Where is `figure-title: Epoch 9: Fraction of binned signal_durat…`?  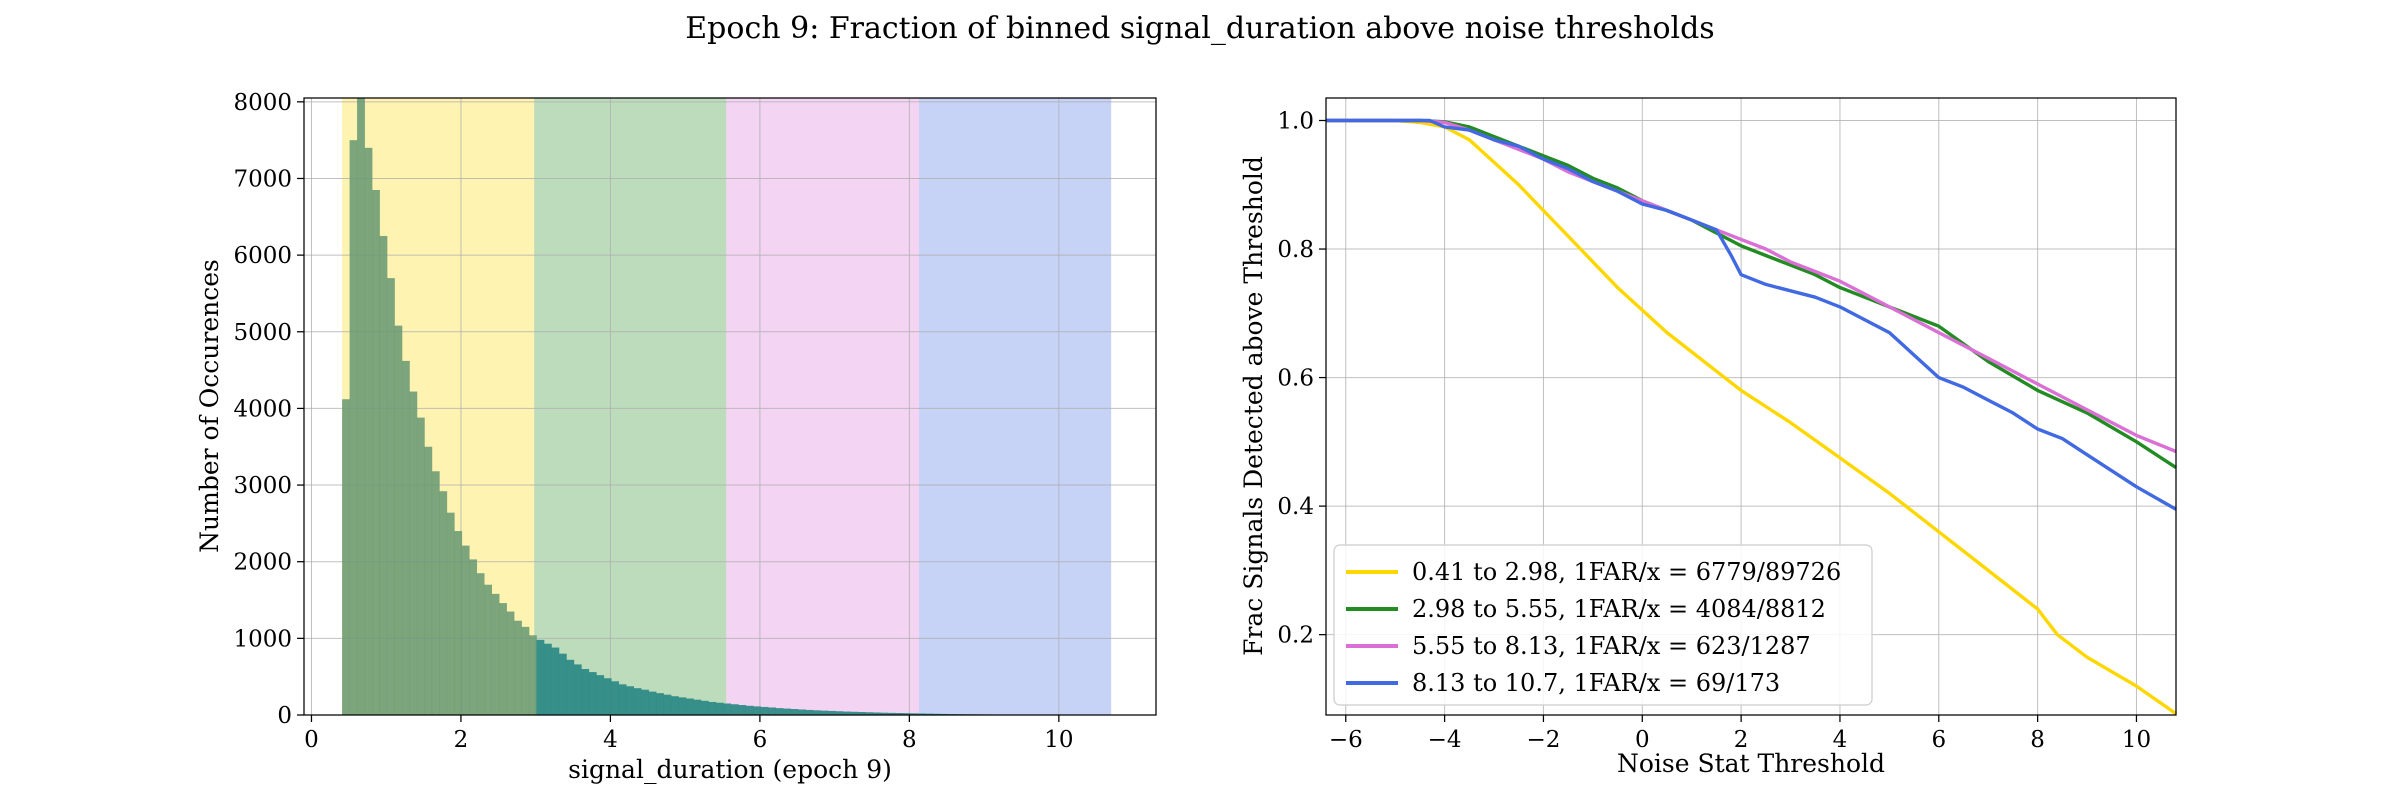 figure-title: Epoch 9: Fraction of binned signal_durat… is located at coordinates (1199, 28).